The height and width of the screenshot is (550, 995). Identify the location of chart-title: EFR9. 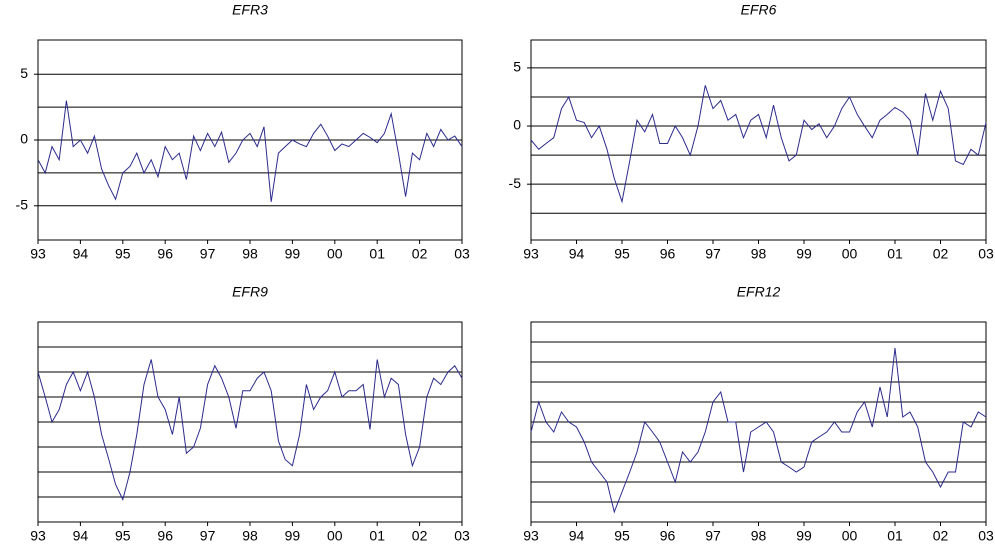
(250, 292).